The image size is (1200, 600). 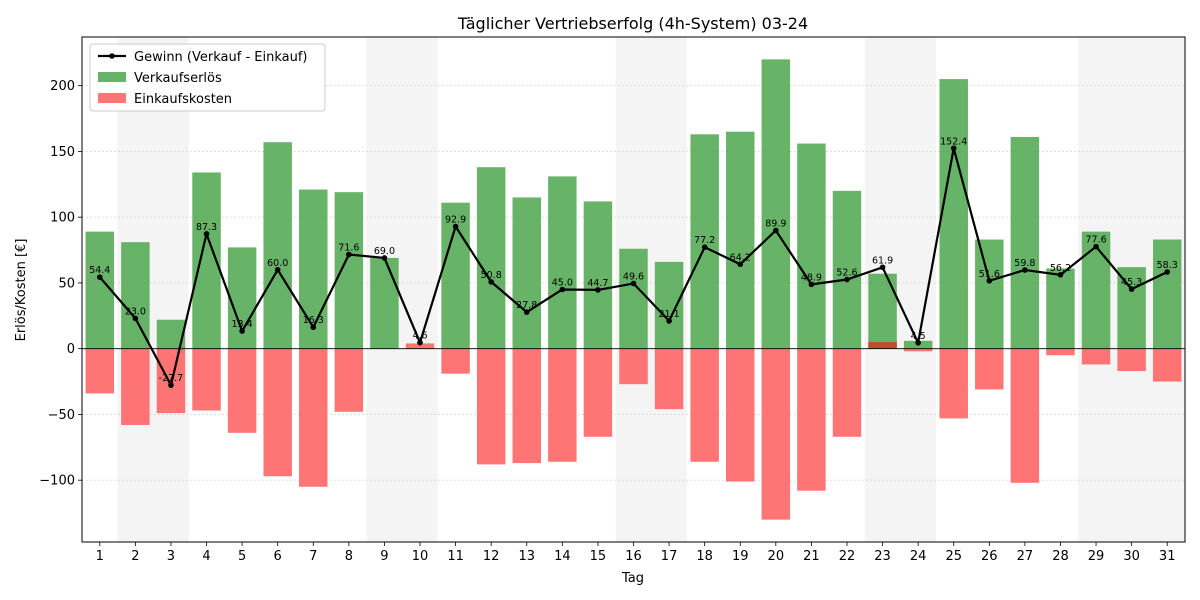 I want to click on y-tick-label: 200, so click(x=62, y=86).